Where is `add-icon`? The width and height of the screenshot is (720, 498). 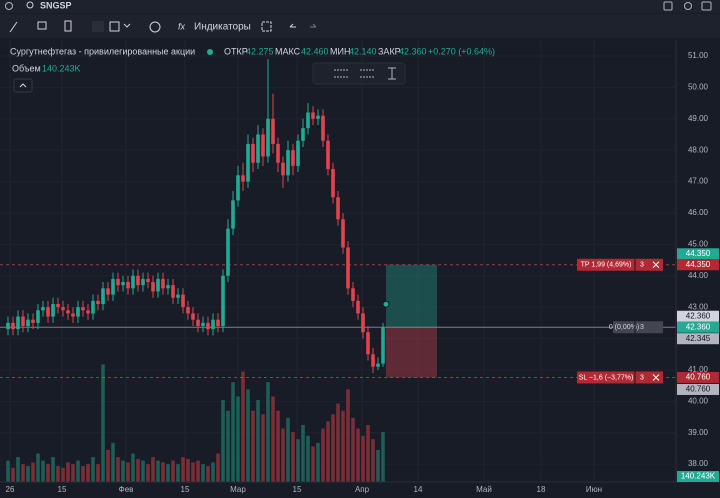 add-icon is located at coordinates (155, 27).